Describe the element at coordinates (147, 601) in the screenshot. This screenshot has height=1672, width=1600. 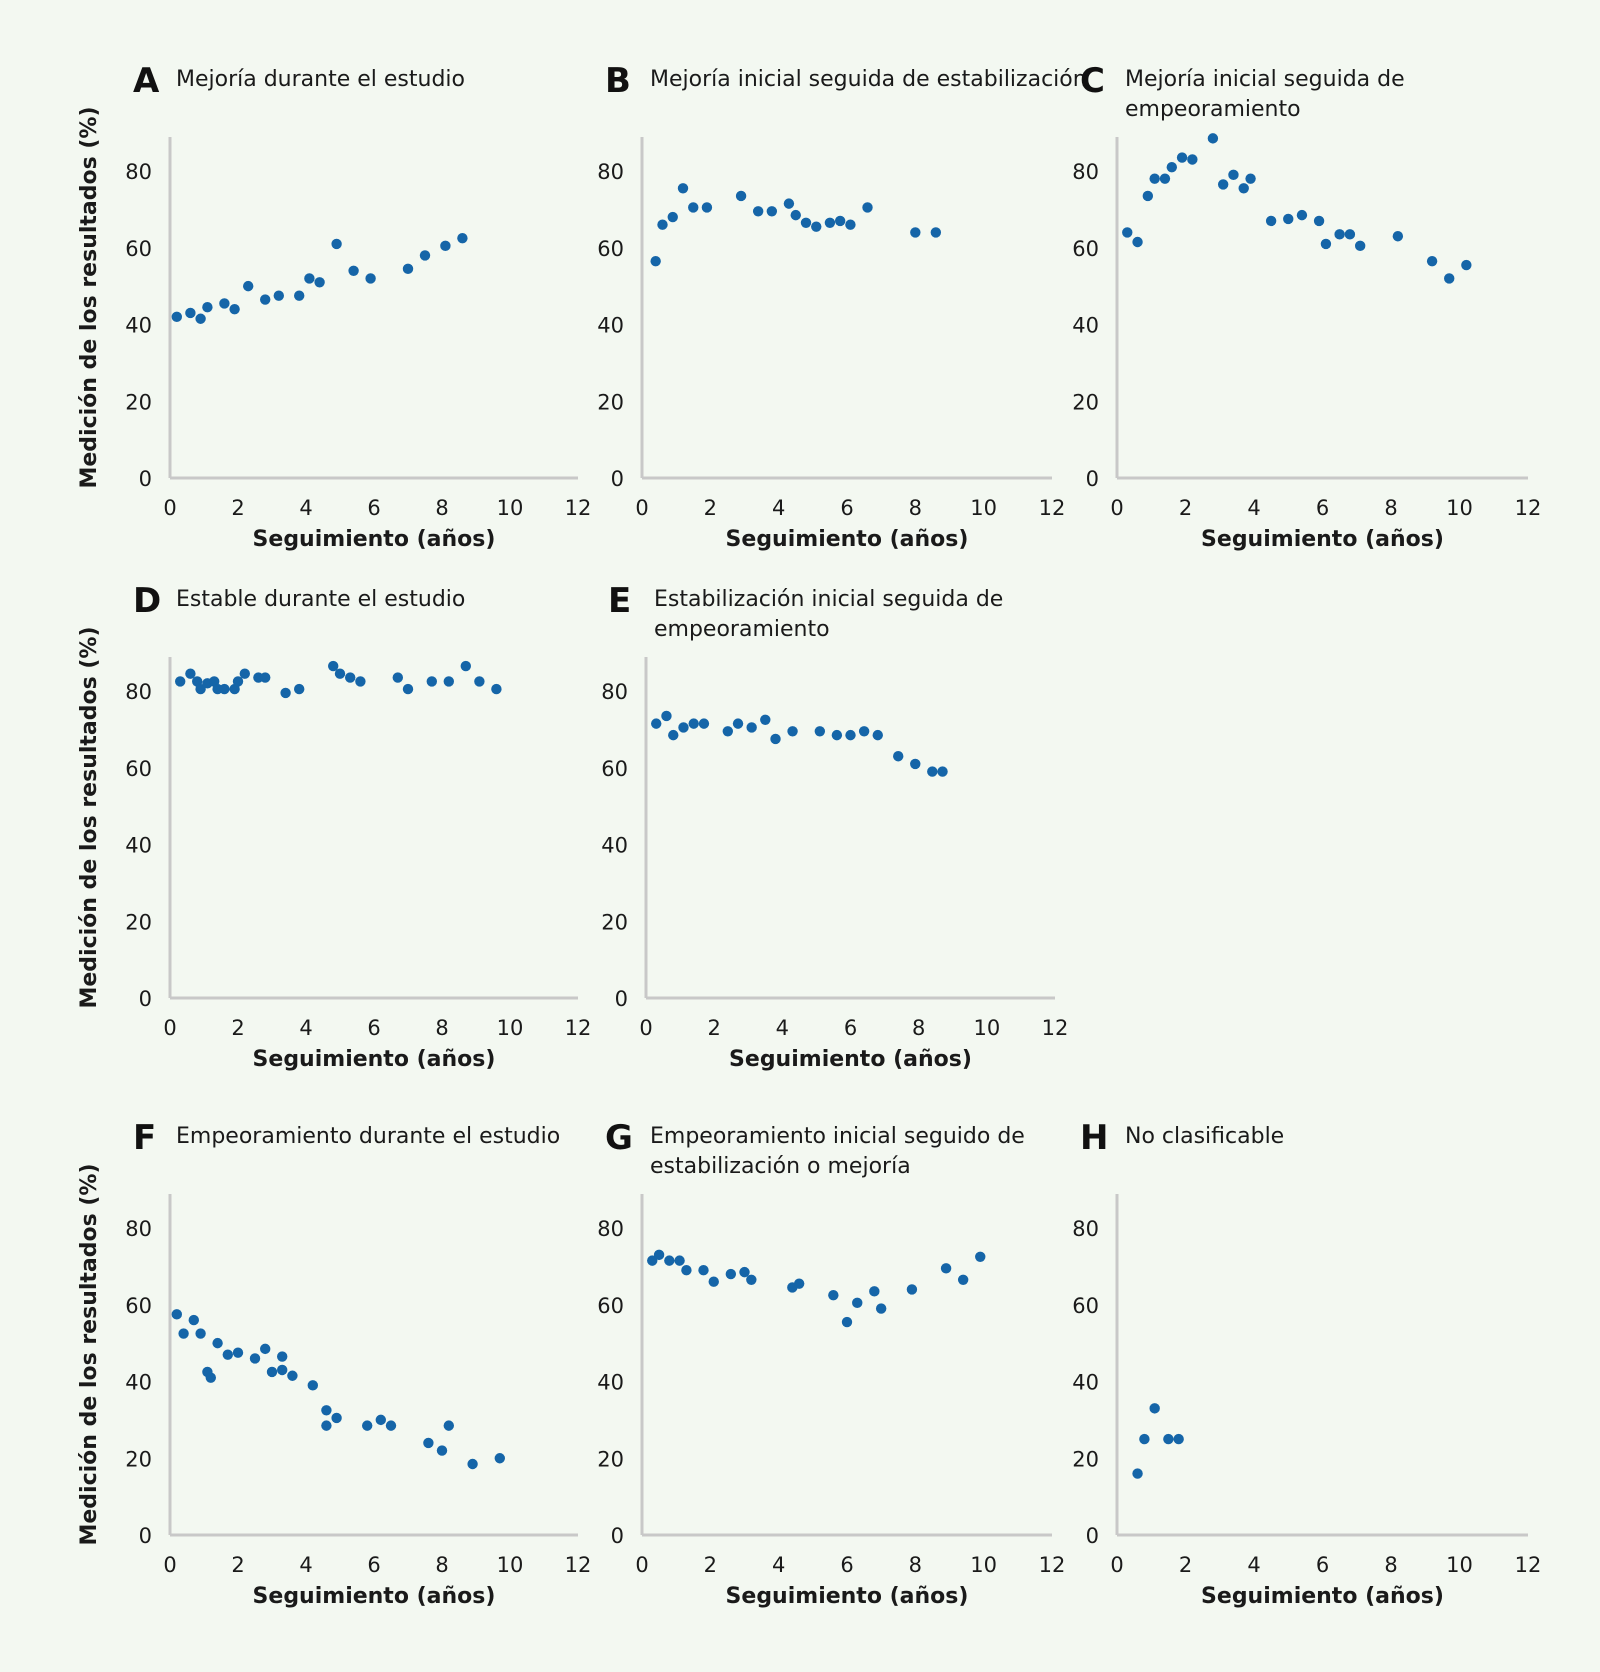
I see `panel-letter: D` at that location.